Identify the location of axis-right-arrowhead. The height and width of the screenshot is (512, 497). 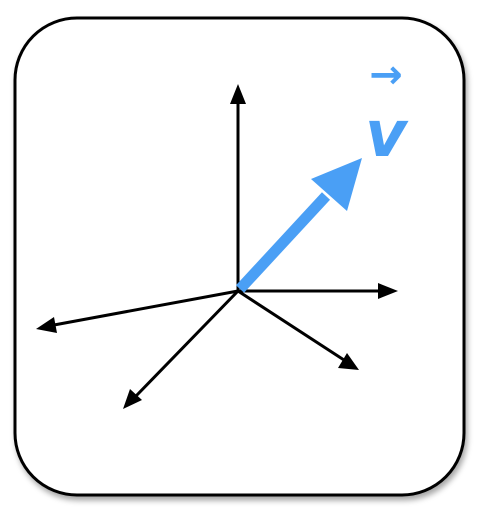
(388, 291).